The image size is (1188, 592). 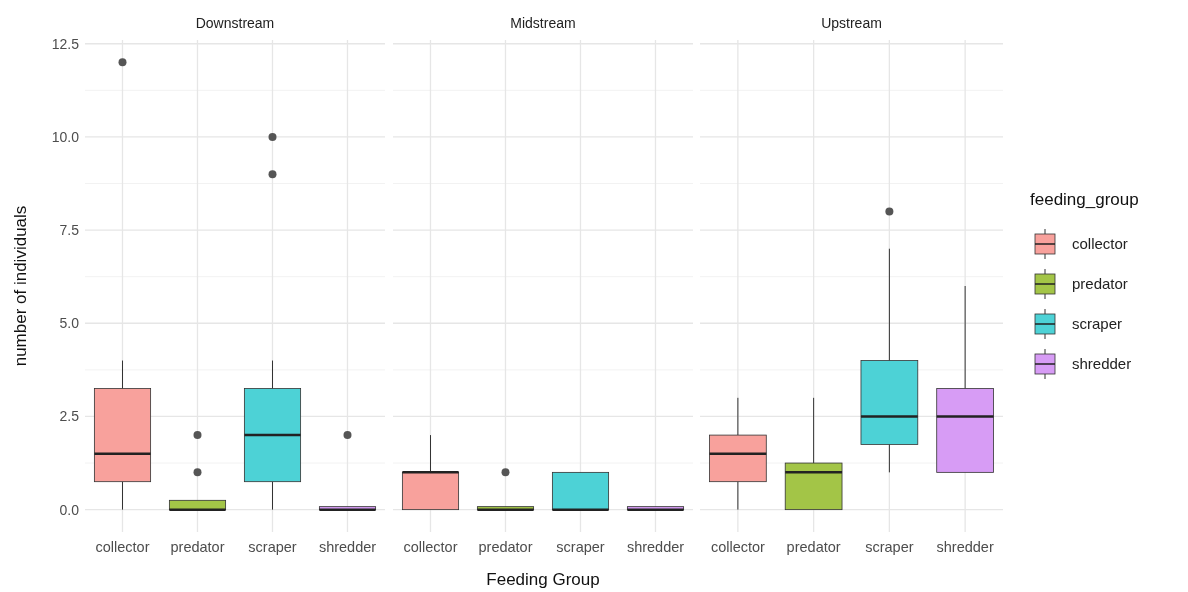 What do you see at coordinates (69, 229) in the screenshot?
I see `y-tick-label: 7.5` at bounding box center [69, 229].